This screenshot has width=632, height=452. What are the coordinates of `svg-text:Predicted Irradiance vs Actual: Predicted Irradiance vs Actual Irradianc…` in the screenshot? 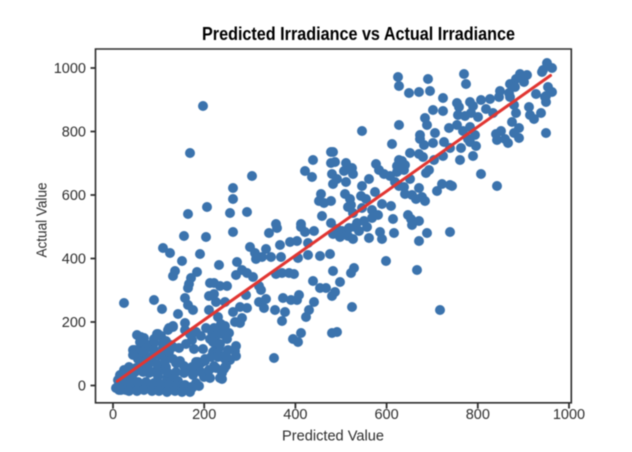 It's located at (358, 33).